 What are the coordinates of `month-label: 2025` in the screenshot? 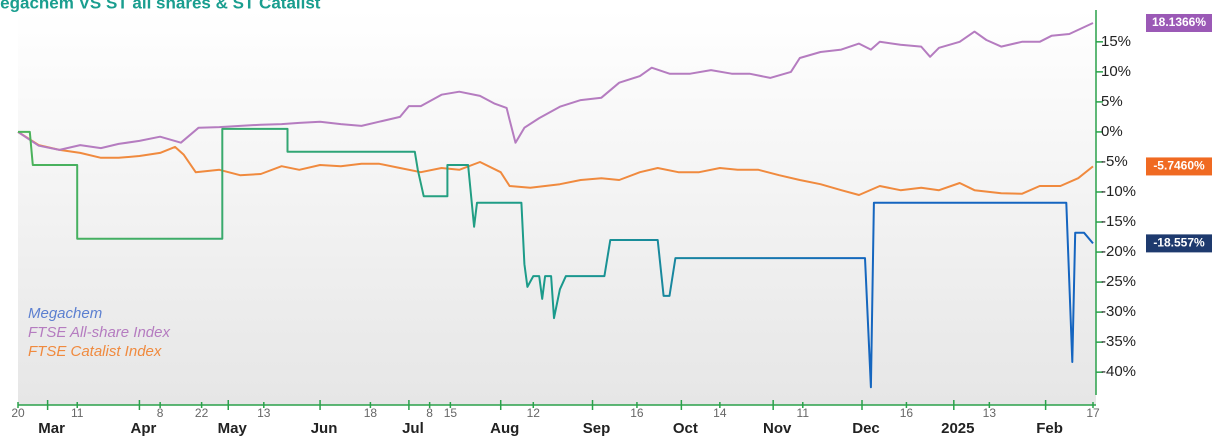 It's located at (957, 428).